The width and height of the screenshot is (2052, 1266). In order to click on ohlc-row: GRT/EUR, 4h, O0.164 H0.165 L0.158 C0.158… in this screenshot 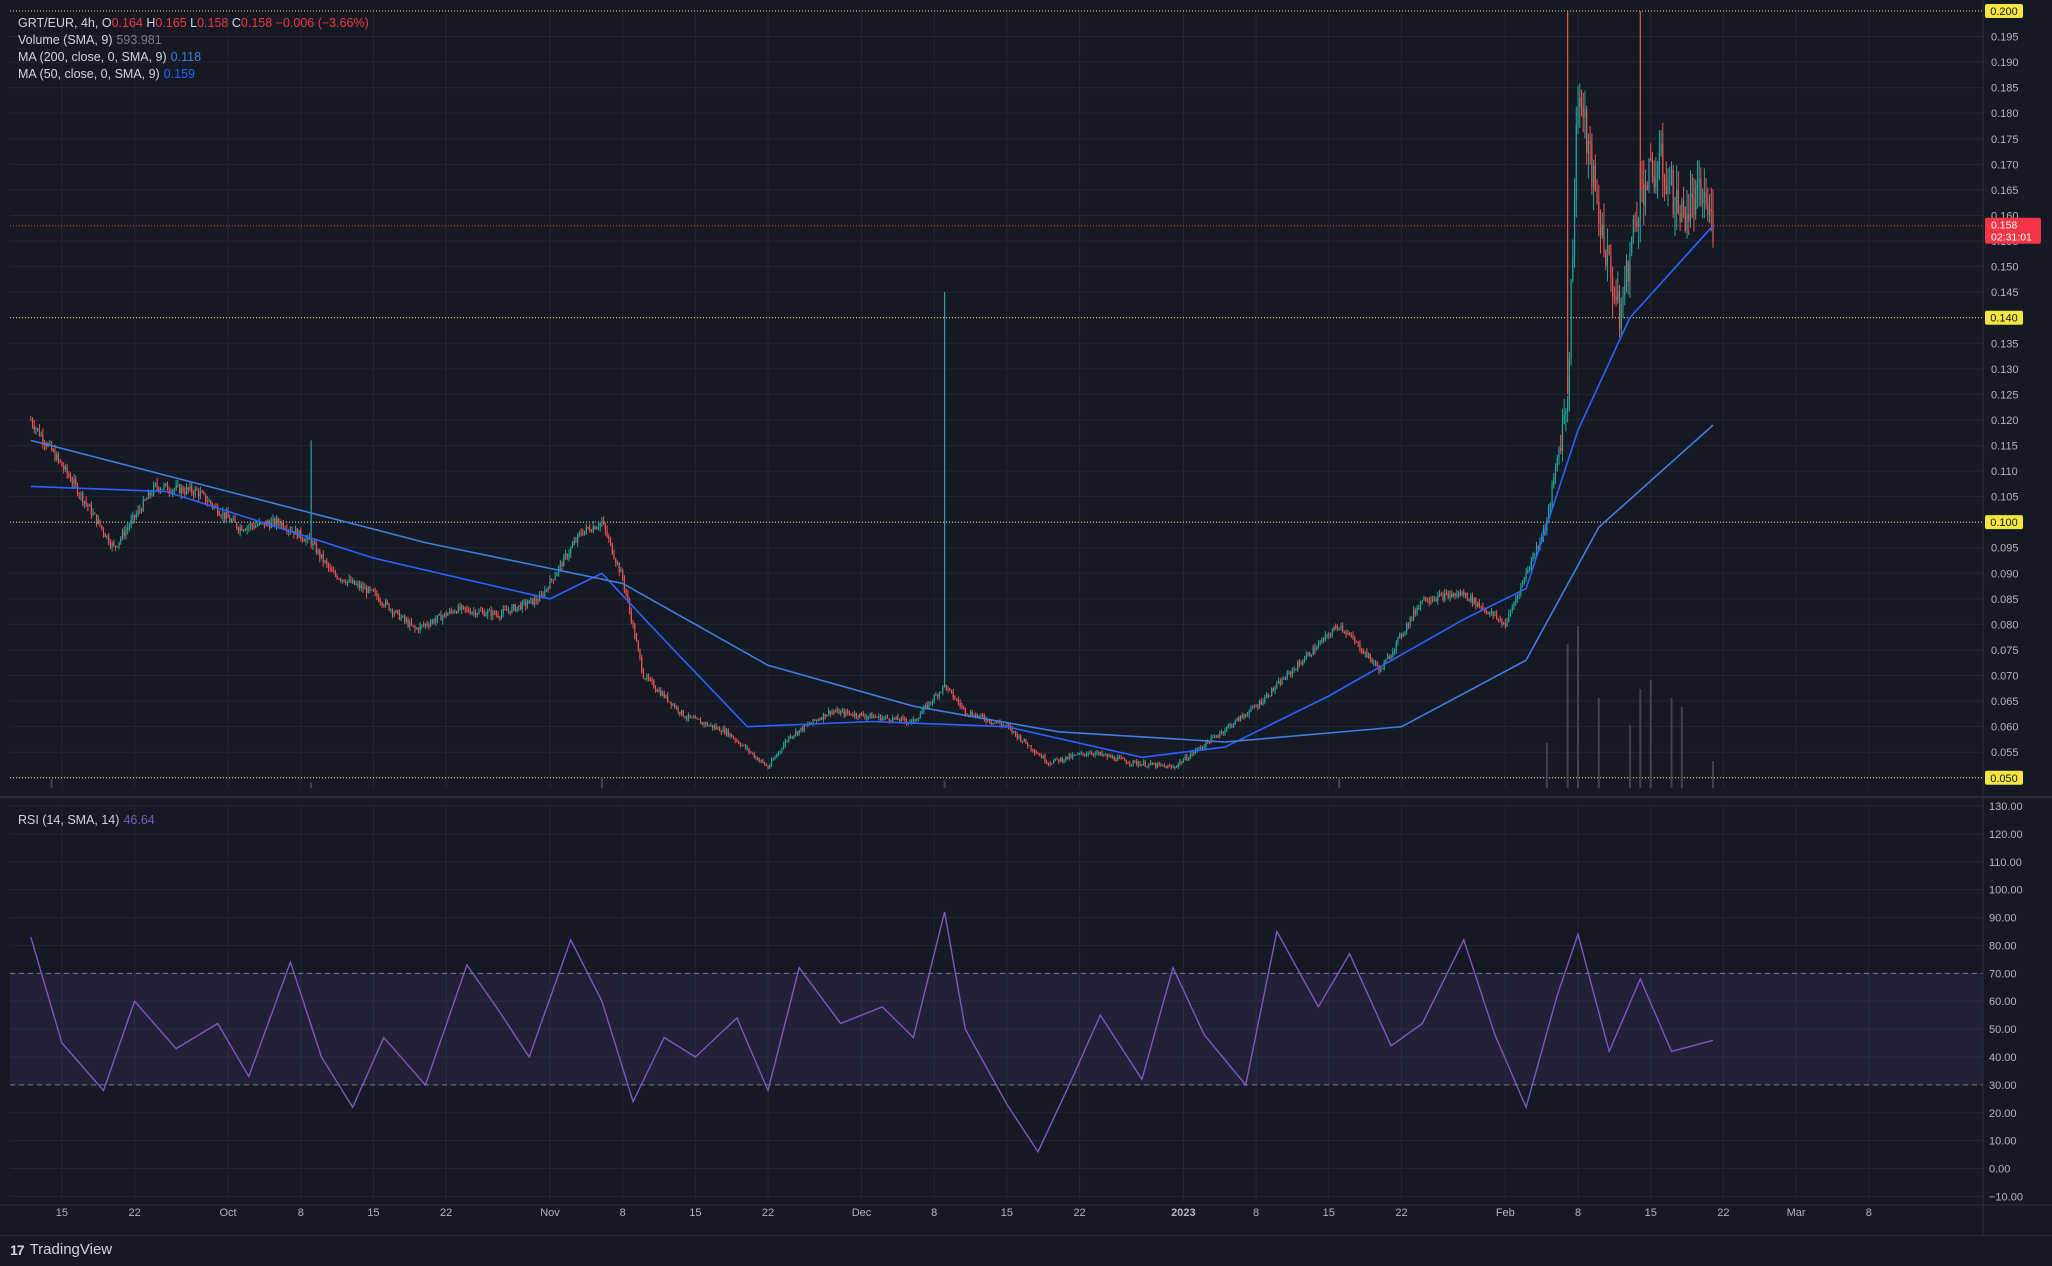, I will do `click(193, 23)`.